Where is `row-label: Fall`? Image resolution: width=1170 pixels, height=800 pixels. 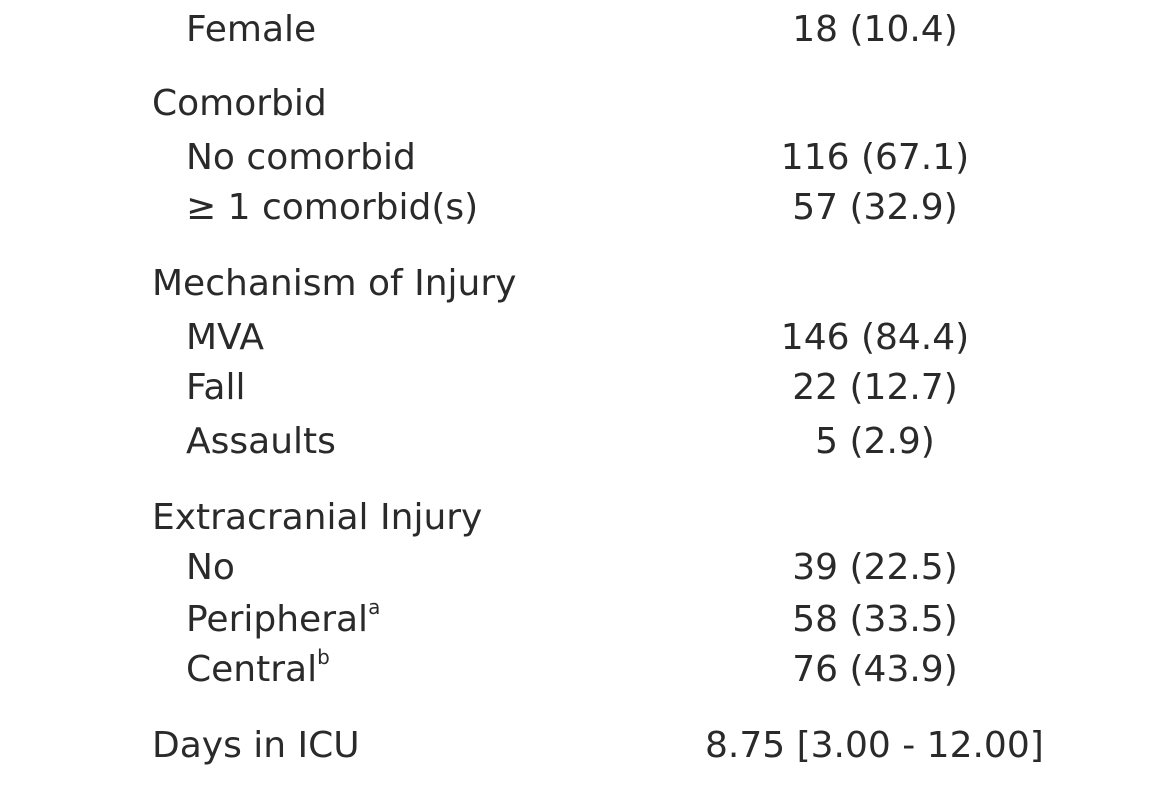
row-label: Fall is located at coordinates (216, 387).